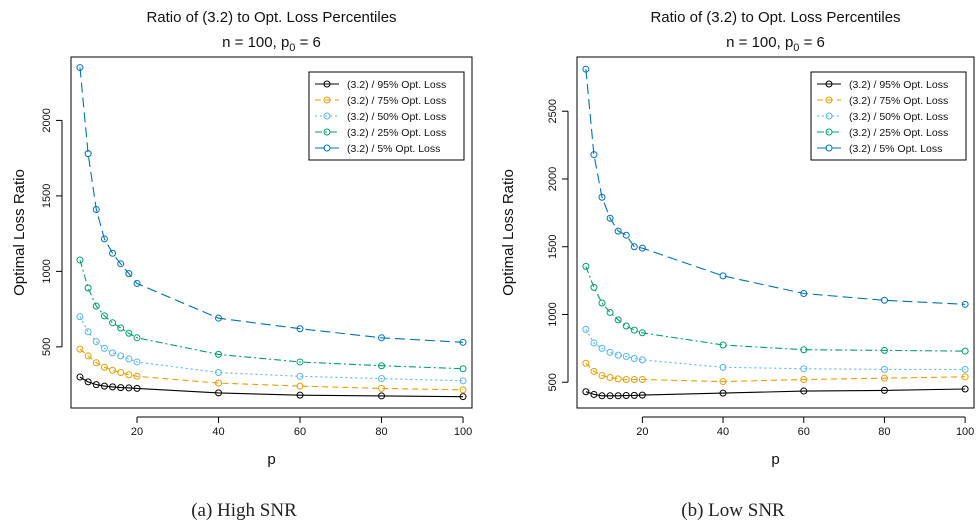 The height and width of the screenshot is (529, 977). What do you see at coordinates (895, 149) in the screenshot?
I see `legend-label: (3.2) / 5% Opt. Loss` at bounding box center [895, 149].